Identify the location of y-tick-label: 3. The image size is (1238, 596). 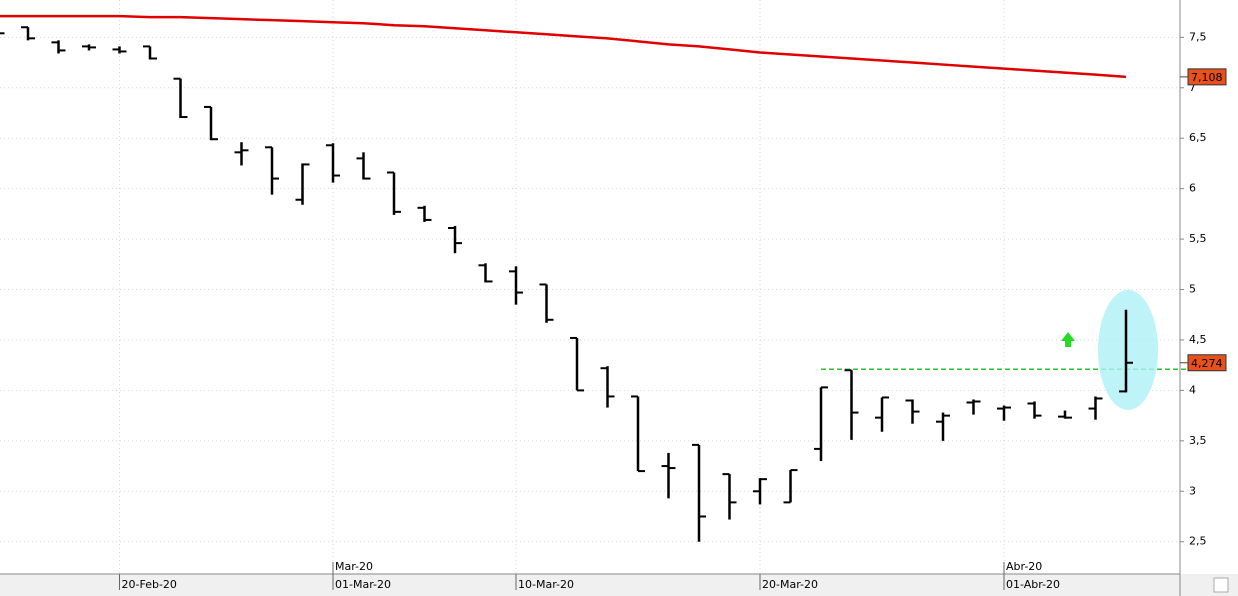
(1192, 490).